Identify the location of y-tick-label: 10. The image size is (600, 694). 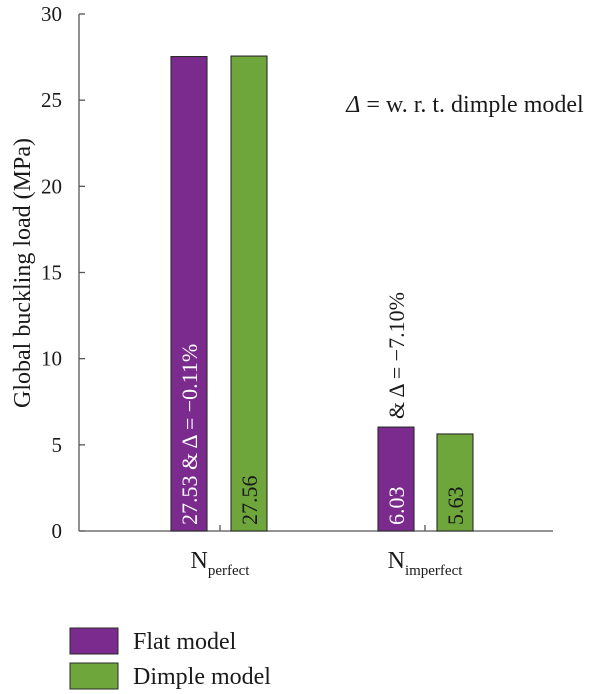
(51, 359).